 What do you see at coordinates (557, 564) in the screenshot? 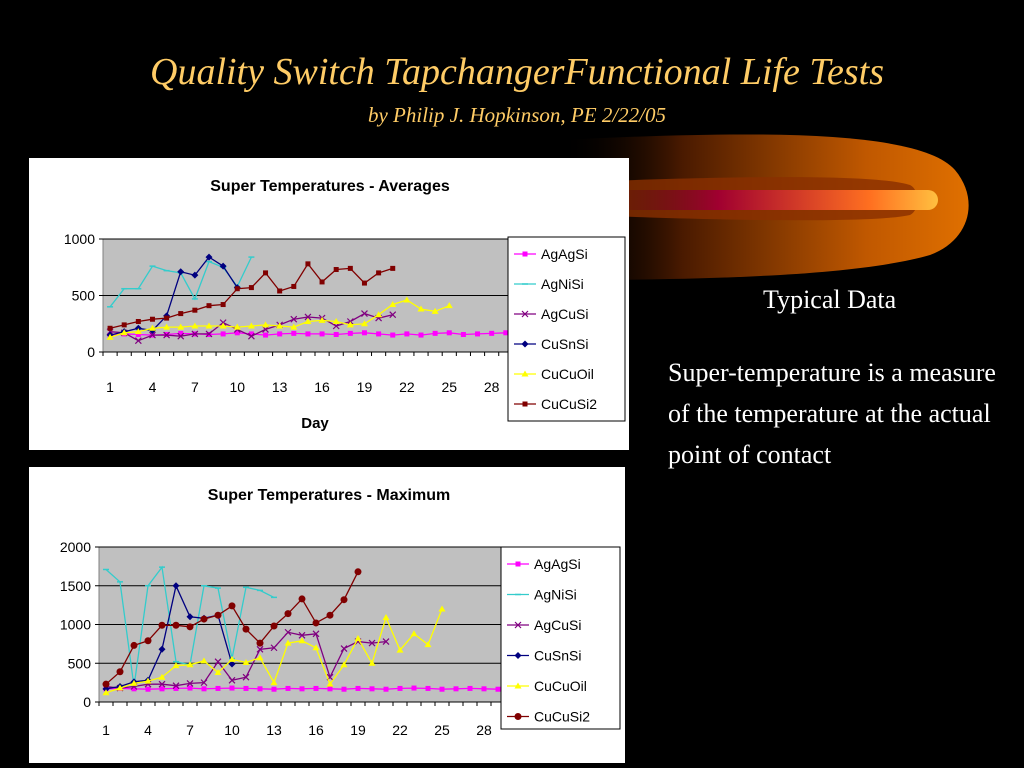
I see `legend-label: AgAgSi` at bounding box center [557, 564].